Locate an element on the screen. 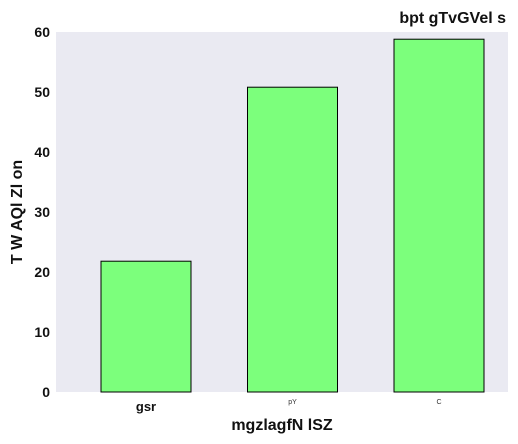 The image size is (518, 444). chart-title: bpt gTvGVel s is located at coordinates (452, 18).